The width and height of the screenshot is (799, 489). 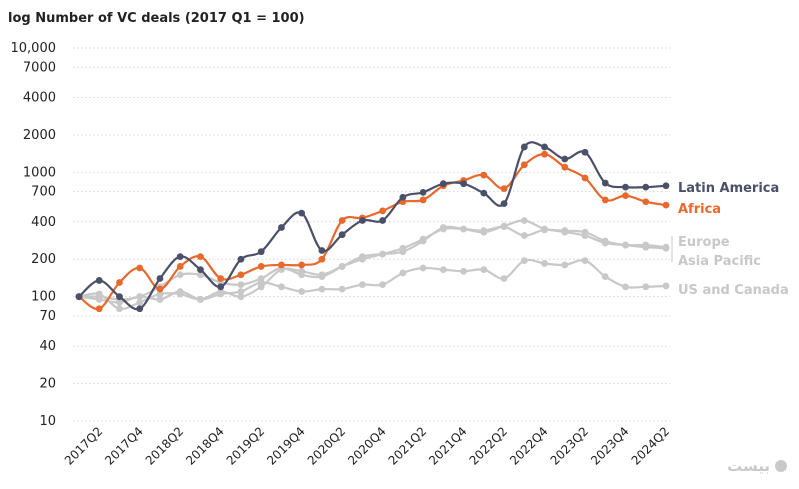 What do you see at coordinates (704, 242) in the screenshot?
I see `series-label: Europe` at bounding box center [704, 242].